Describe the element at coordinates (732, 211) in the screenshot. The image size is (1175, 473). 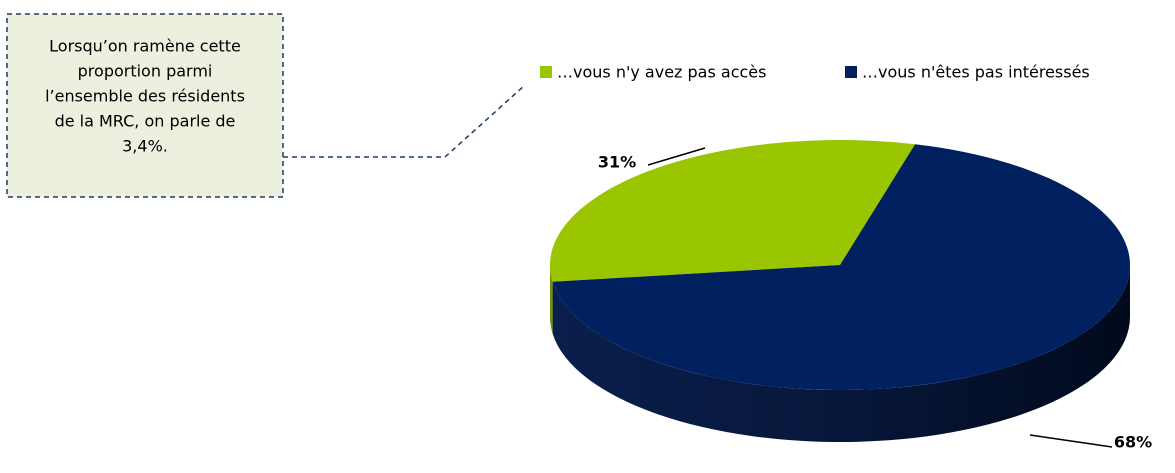
I see `pie-slice` at that location.